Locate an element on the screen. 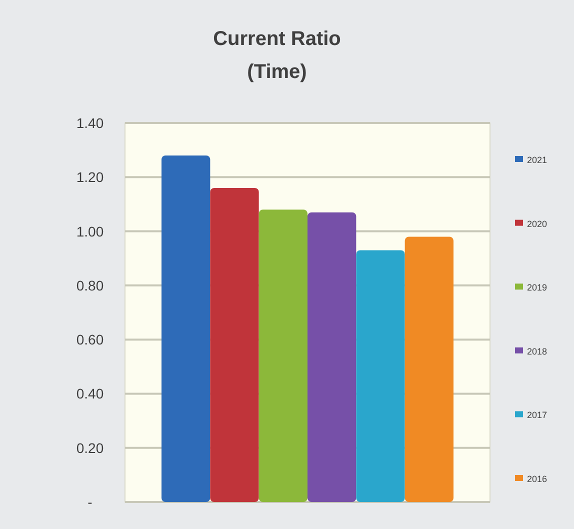  chart-title: Current Ratio is located at coordinates (277, 39).